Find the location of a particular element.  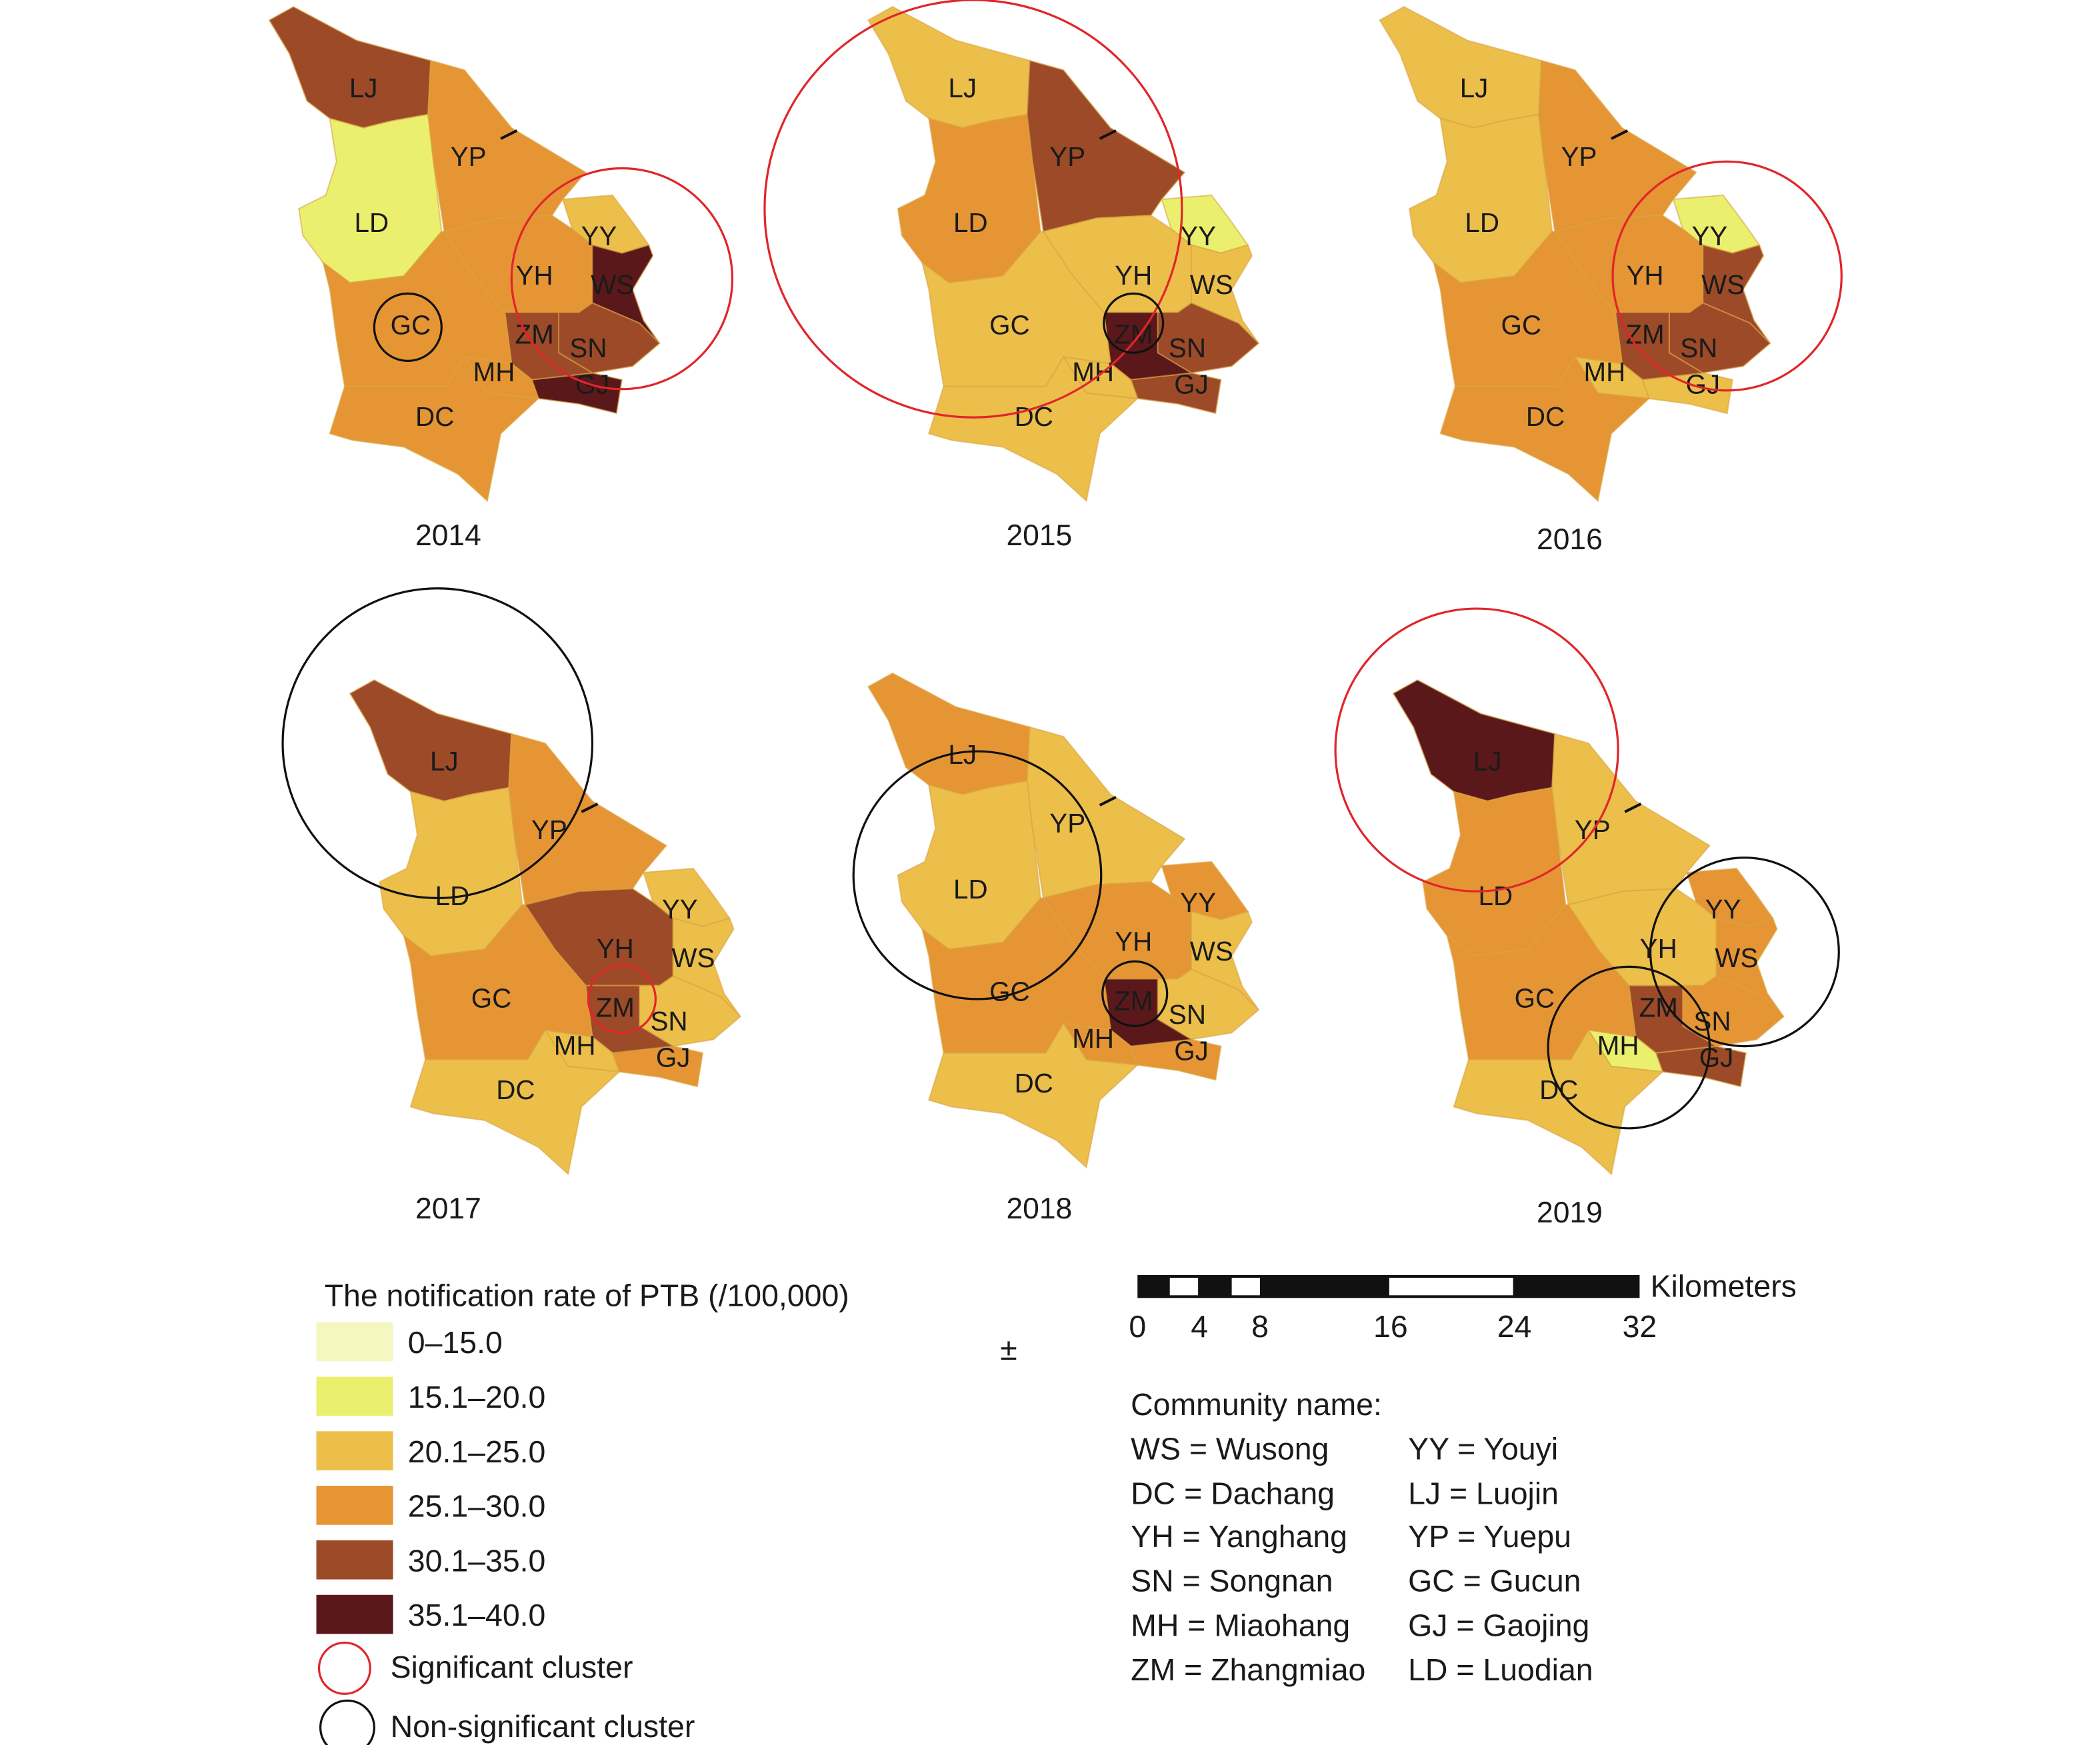

north-arrow-icon: ± is located at coordinates (1008, 1349).